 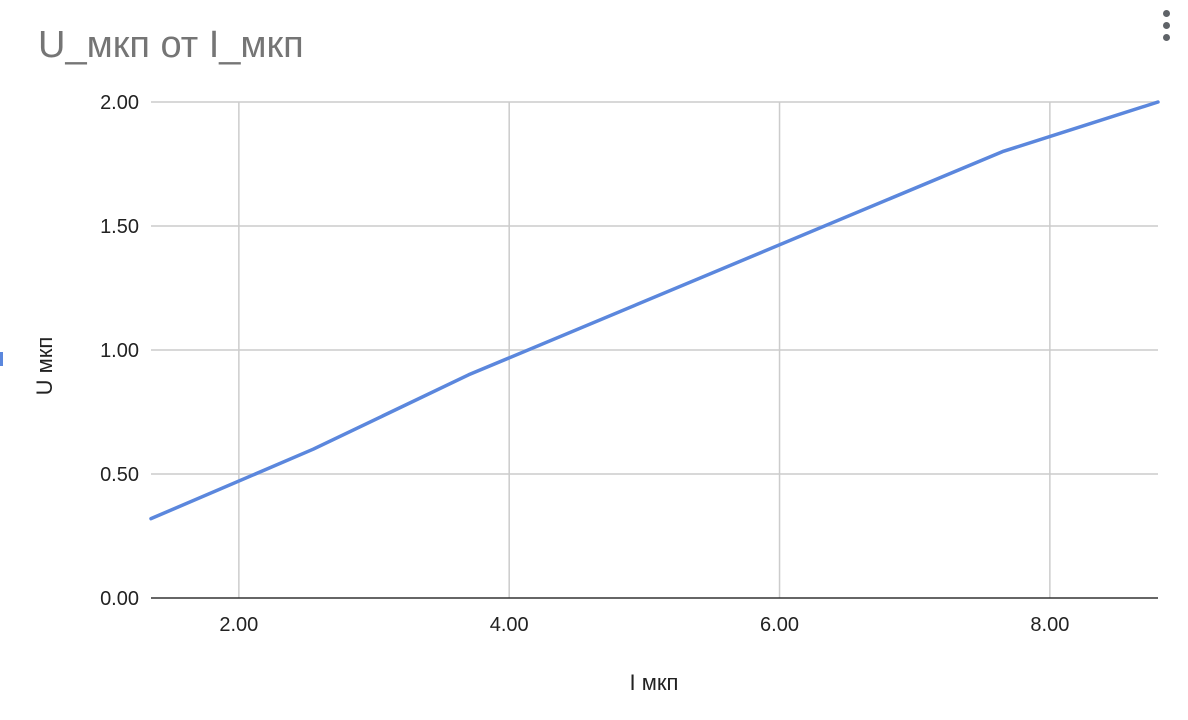 I want to click on x-axis-label: I мкп, so click(x=654, y=682).